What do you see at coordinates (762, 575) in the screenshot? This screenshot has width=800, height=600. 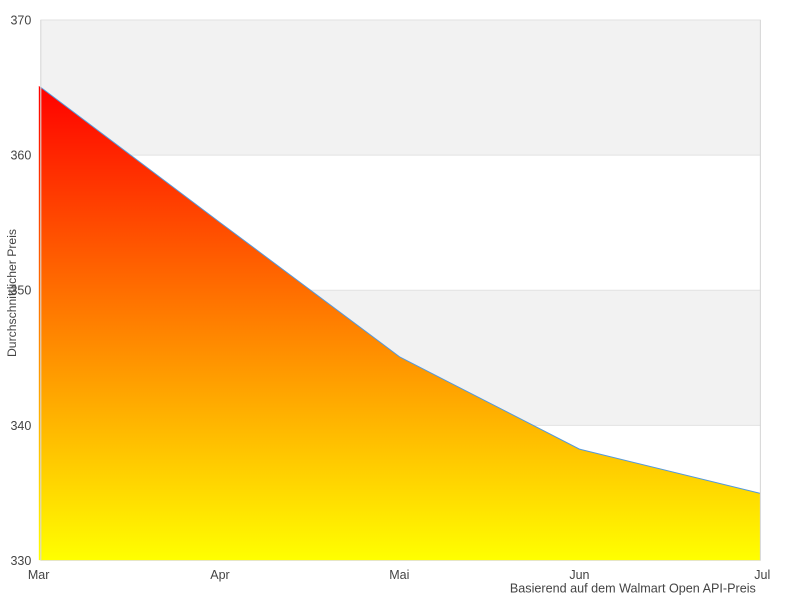 I see `svg-text: Jul` at bounding box center [762, 575].